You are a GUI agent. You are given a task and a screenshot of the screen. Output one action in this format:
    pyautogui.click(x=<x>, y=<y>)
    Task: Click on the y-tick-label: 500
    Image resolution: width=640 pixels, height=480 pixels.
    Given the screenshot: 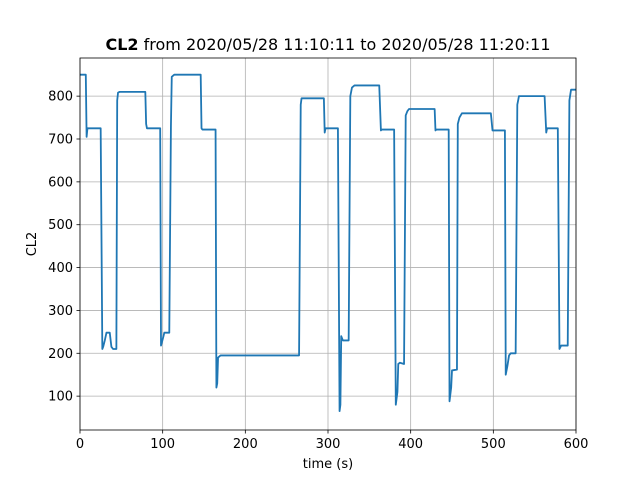 What is the action you would take?
    pyautogui.click(x=60, y=225)
    